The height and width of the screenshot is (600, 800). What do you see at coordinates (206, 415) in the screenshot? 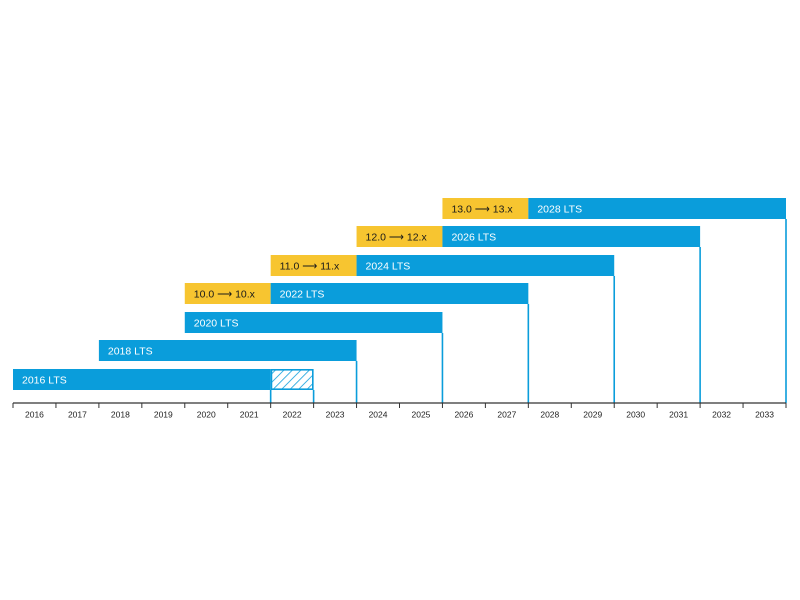
I see `year-tick-label: 2020` at bounding box center [206, 415].